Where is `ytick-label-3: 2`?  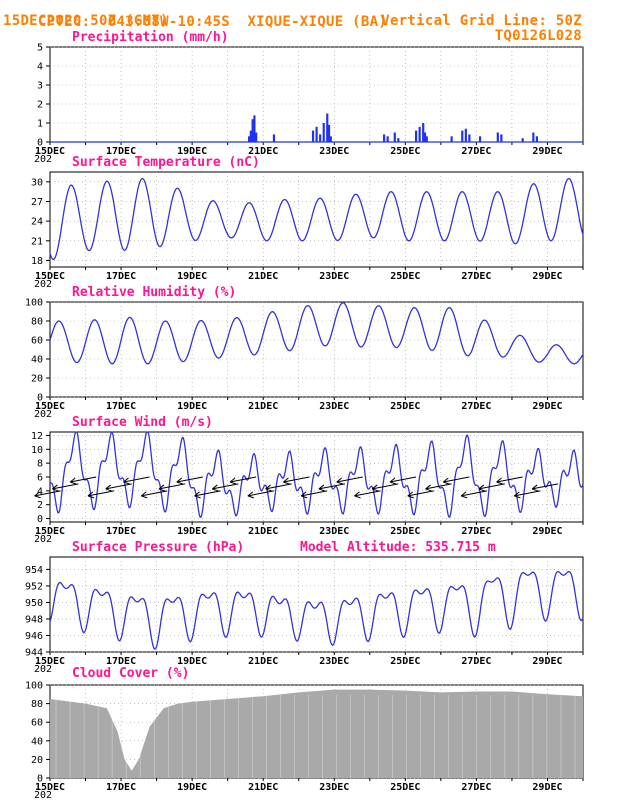
ytick-label-3: 2 is located at coordinates (40, 505).